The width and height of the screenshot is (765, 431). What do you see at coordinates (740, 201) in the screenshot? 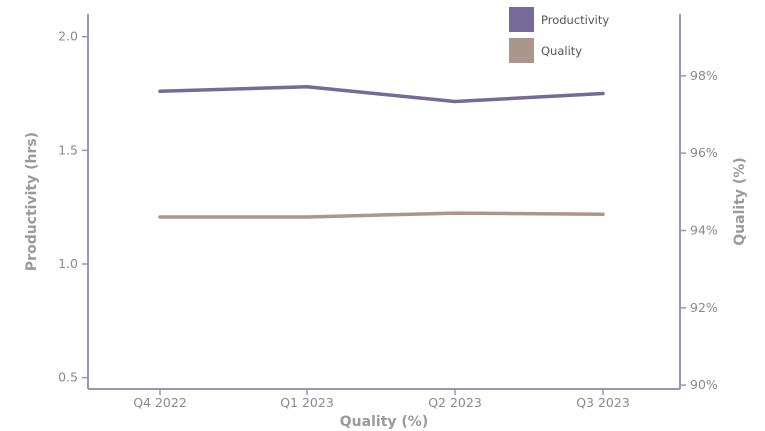
I see `right-y-axis-title: Quality (%)` at bounding box center [740, 201].